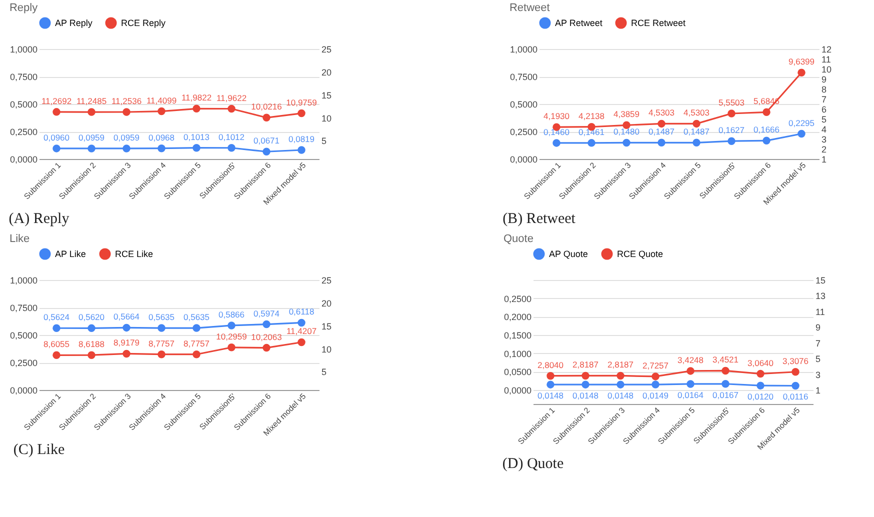  What do you see at coordinates (196, 97) in the screenshot?
I see `data-label: 11,9822` at bounding box center [196, 97].